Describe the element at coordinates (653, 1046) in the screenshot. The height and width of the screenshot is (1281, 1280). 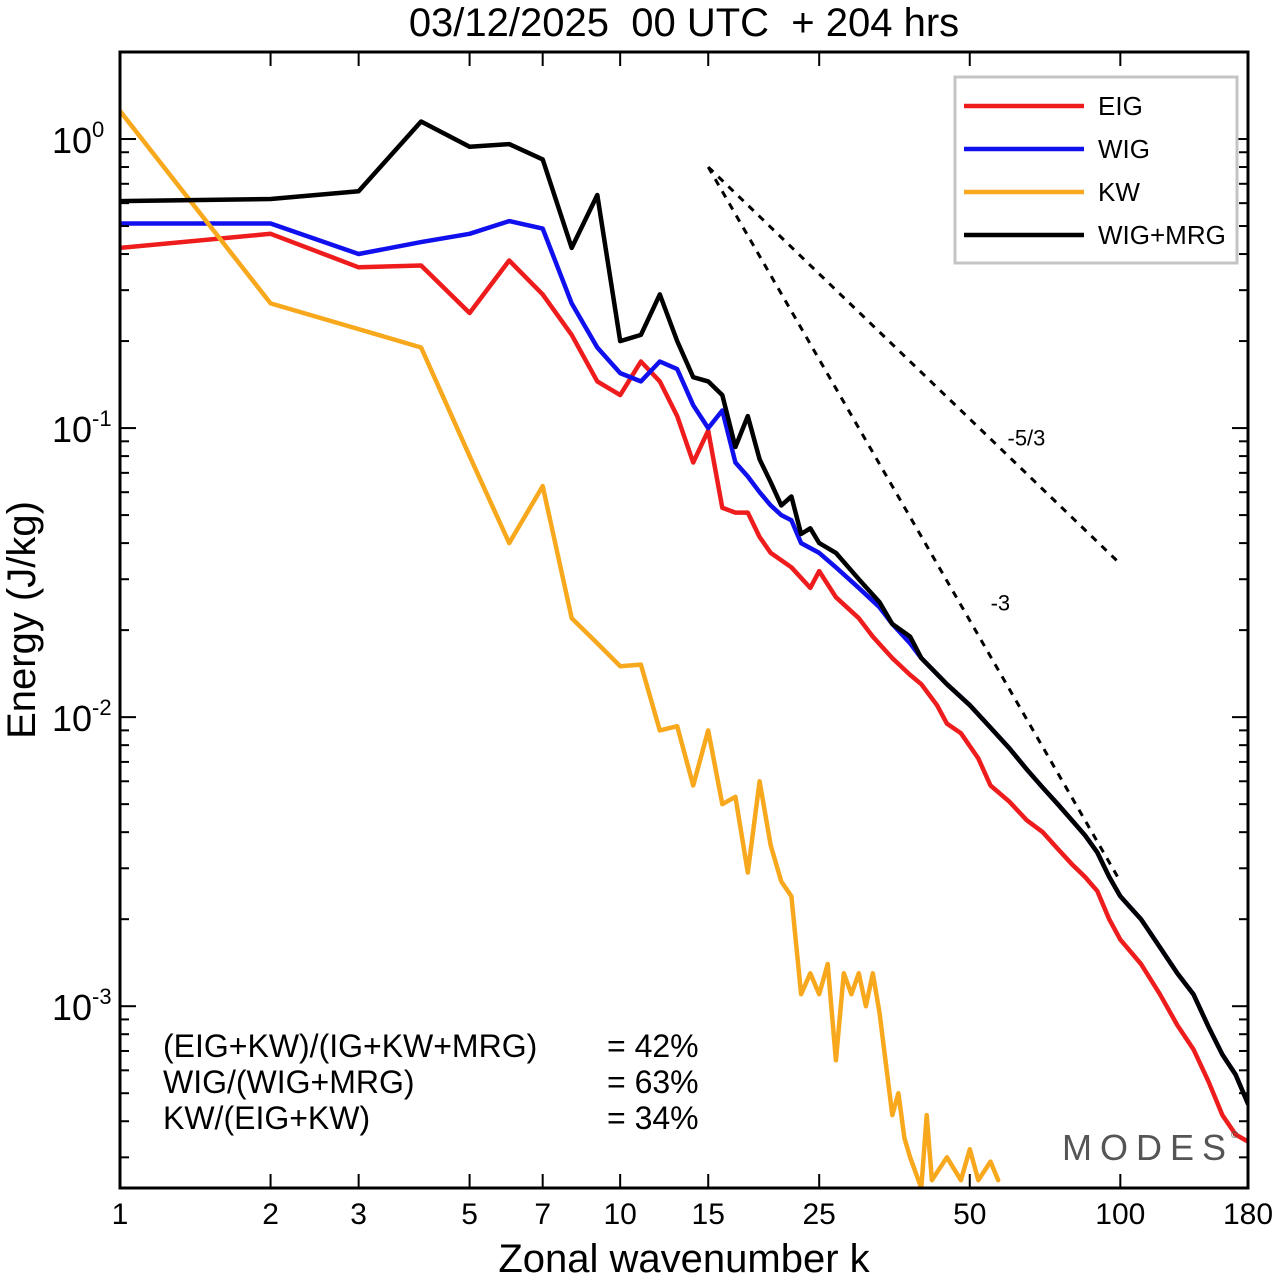
I see `annotation-value: = 42%` at that location.